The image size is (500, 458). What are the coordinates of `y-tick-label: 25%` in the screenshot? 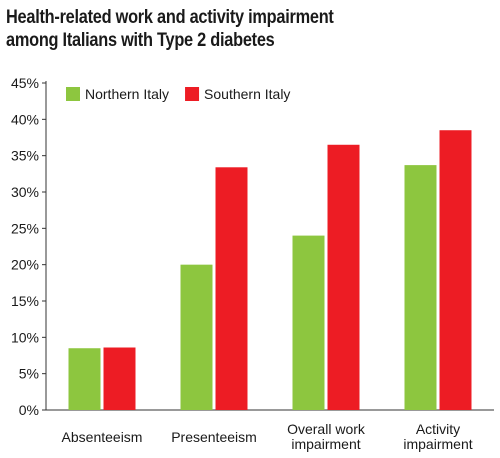 It's located at (25, 228).